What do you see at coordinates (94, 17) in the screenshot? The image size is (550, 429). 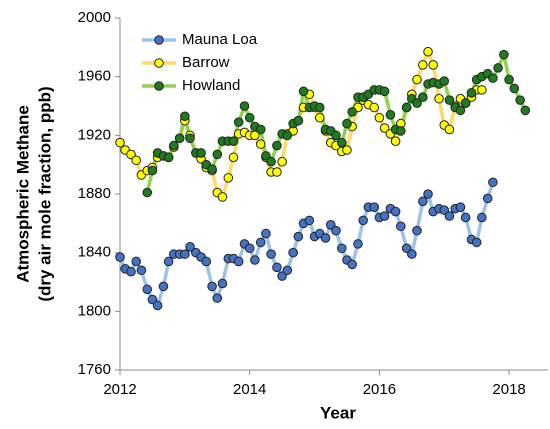 I see `y-tick-label: 2000` at bounding box center [94, 17].